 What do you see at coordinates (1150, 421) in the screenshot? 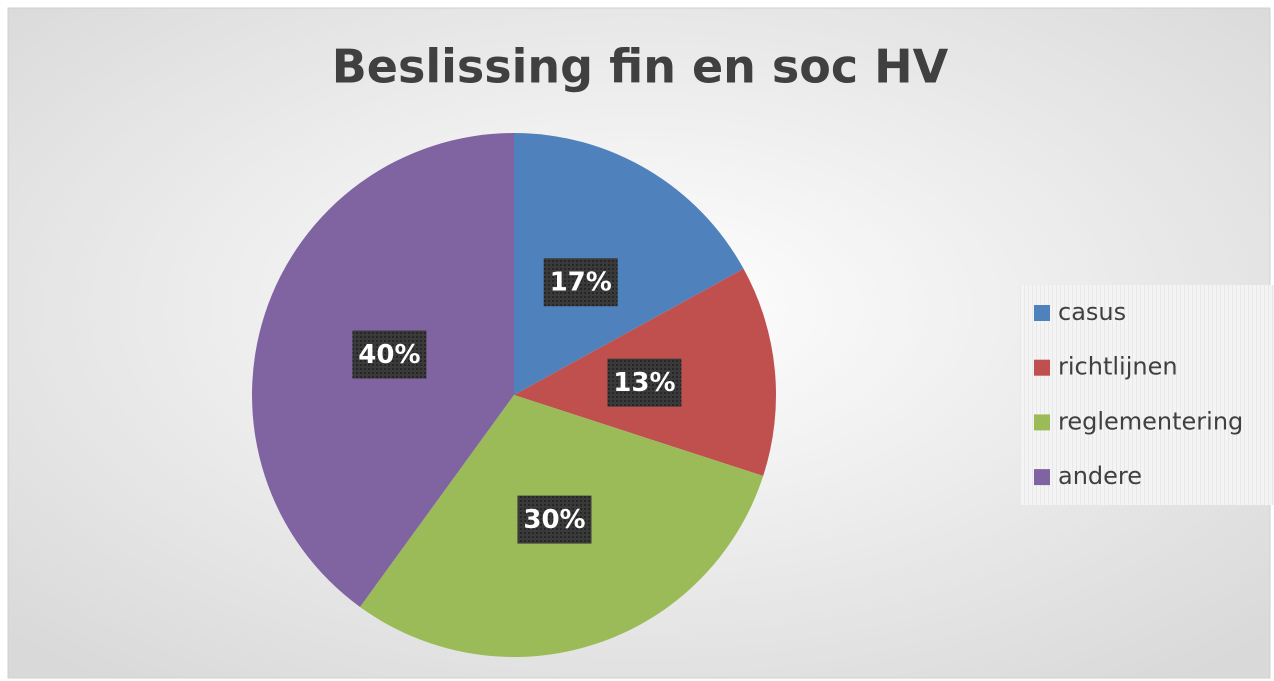
I see `legend-label: reglementering` at bounding box center [1150, 421].